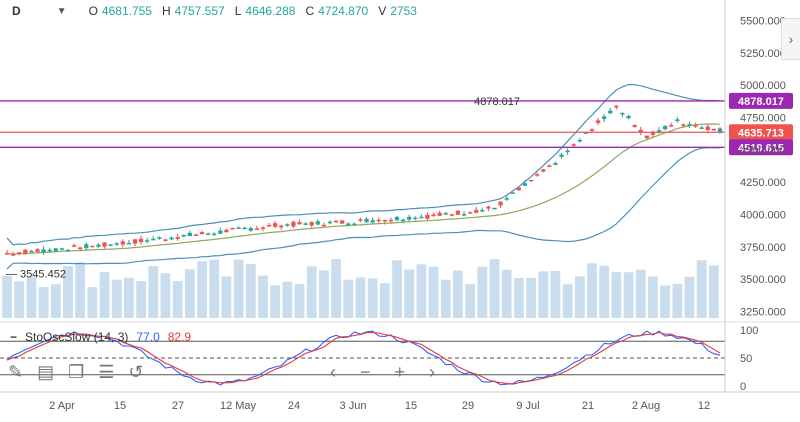 The height and width of the screenshot is (422, 800). Describe the element at coordinates (333, 372) in the screenshot. I see `scroll-left-icon: ‹` at that location.